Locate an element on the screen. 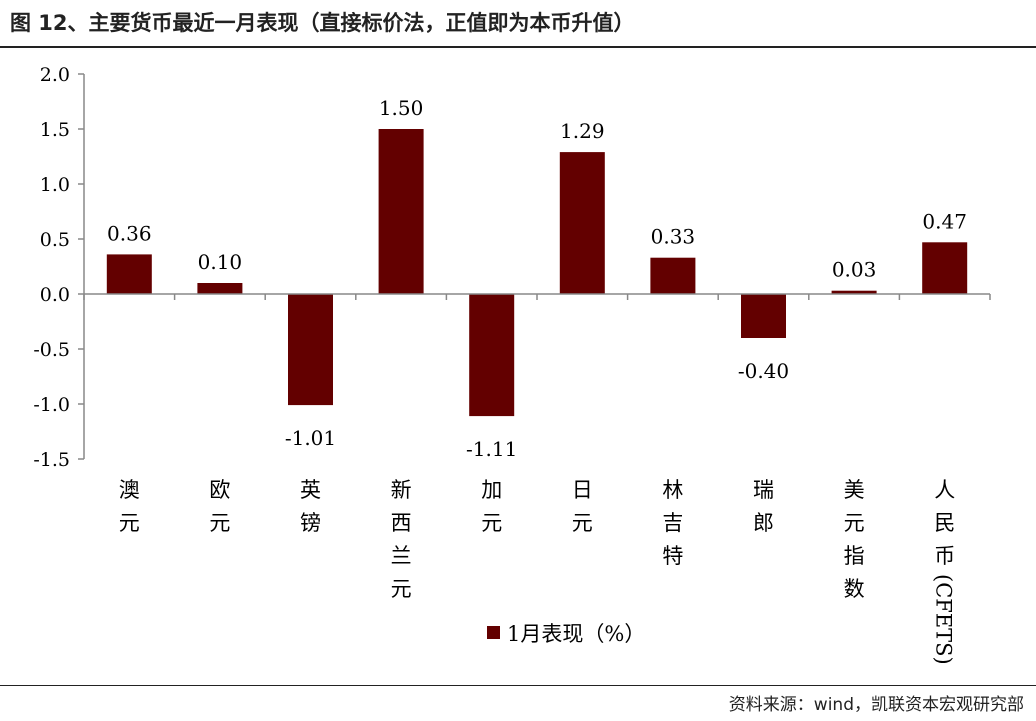 Image resolution: width=1036 pixels, height=721 pixels. y-axis: 2.0 1.5 1.0 0.5 0.0 -0.5 -1.0 -1.5 is located at coordinates (59, 267).